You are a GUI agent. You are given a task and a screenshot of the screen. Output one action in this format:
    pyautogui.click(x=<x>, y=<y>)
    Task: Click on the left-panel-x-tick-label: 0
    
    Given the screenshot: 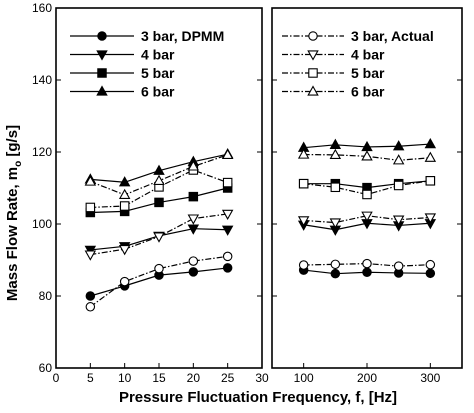 What is the action you would take?
    pyautogui.click(x=56, y=378)
    